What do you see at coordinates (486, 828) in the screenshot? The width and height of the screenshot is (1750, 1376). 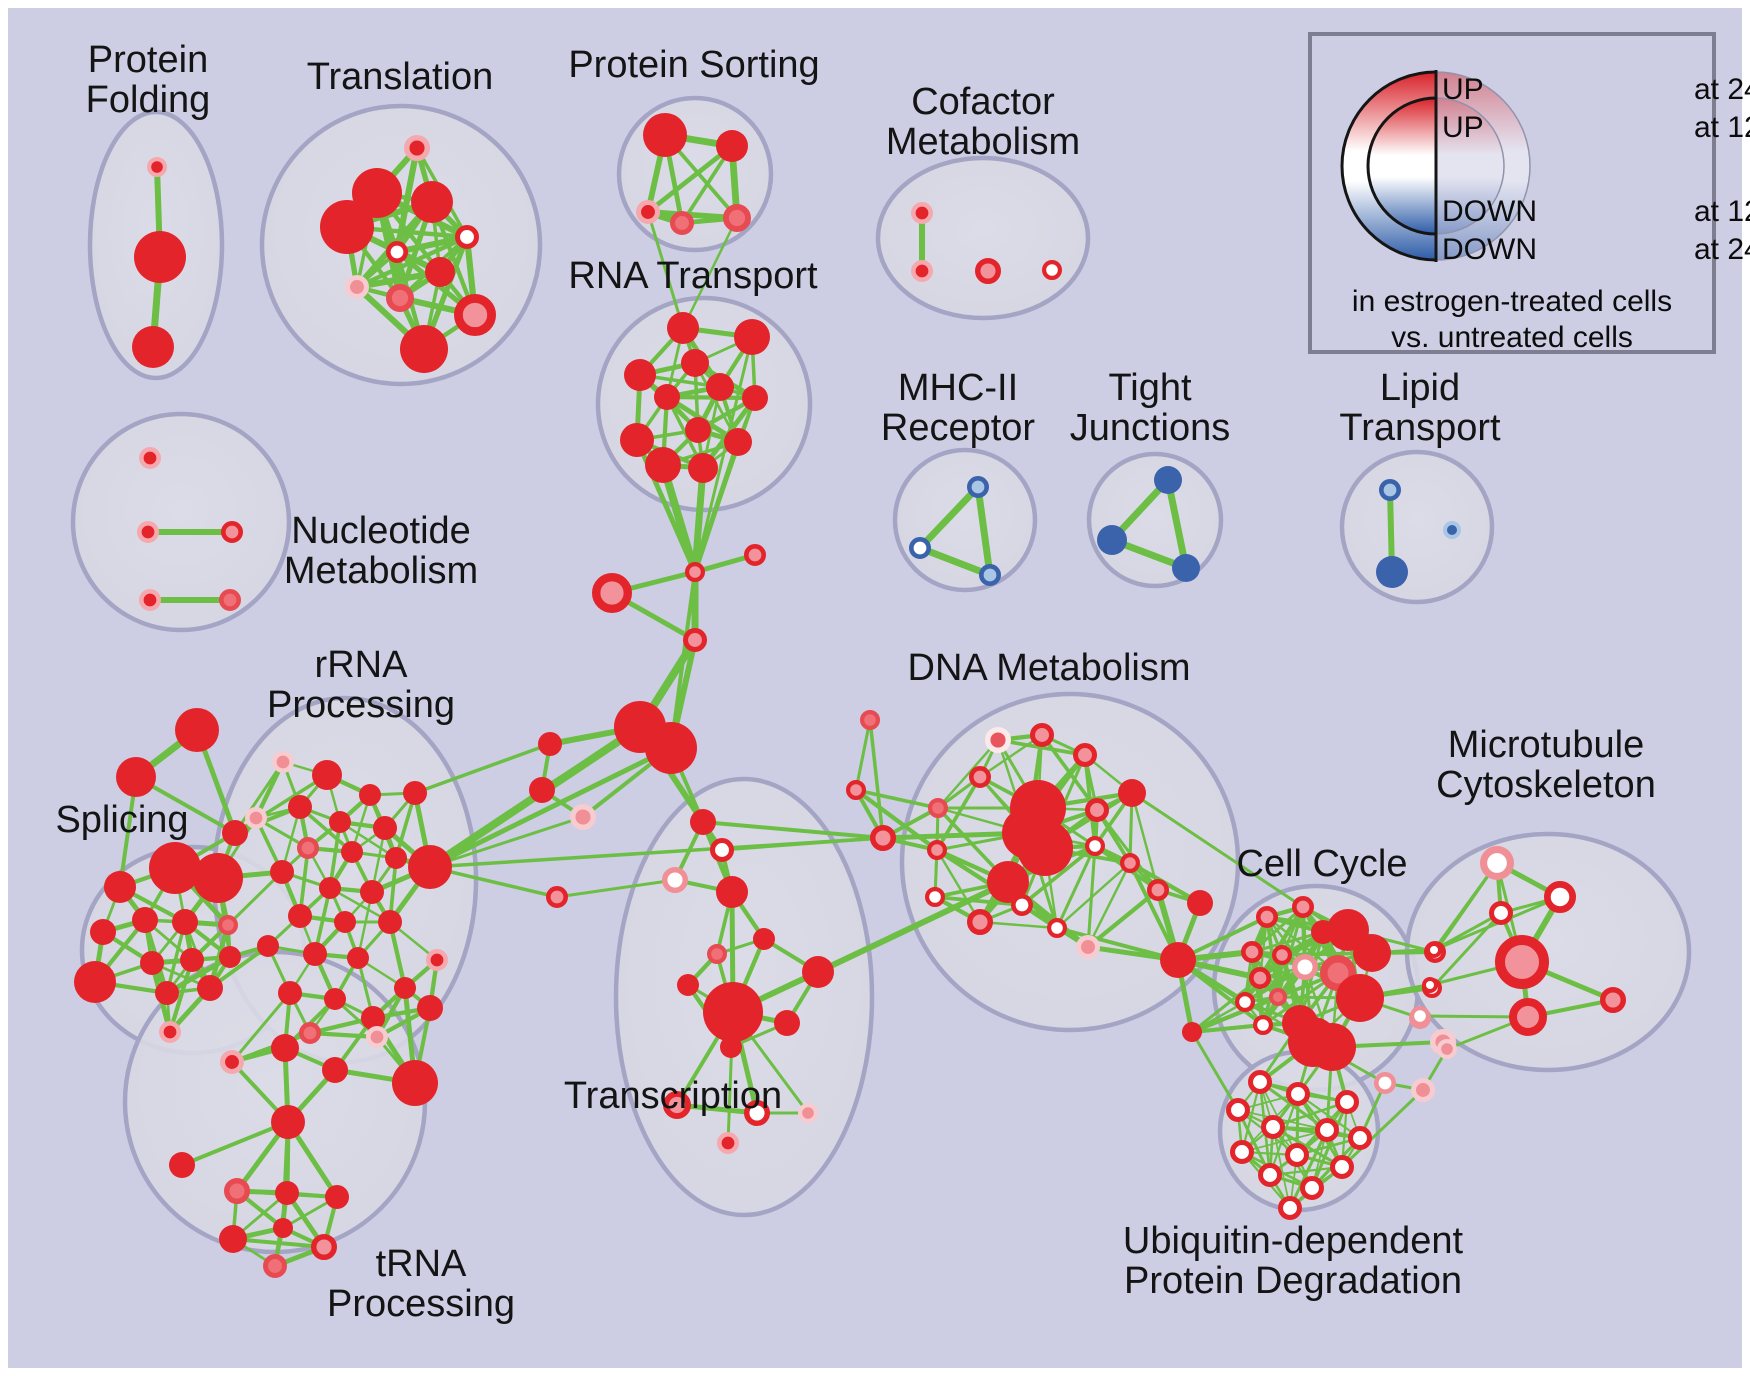 I see `edge-s2-rrh` at bounding box center [486, 828].